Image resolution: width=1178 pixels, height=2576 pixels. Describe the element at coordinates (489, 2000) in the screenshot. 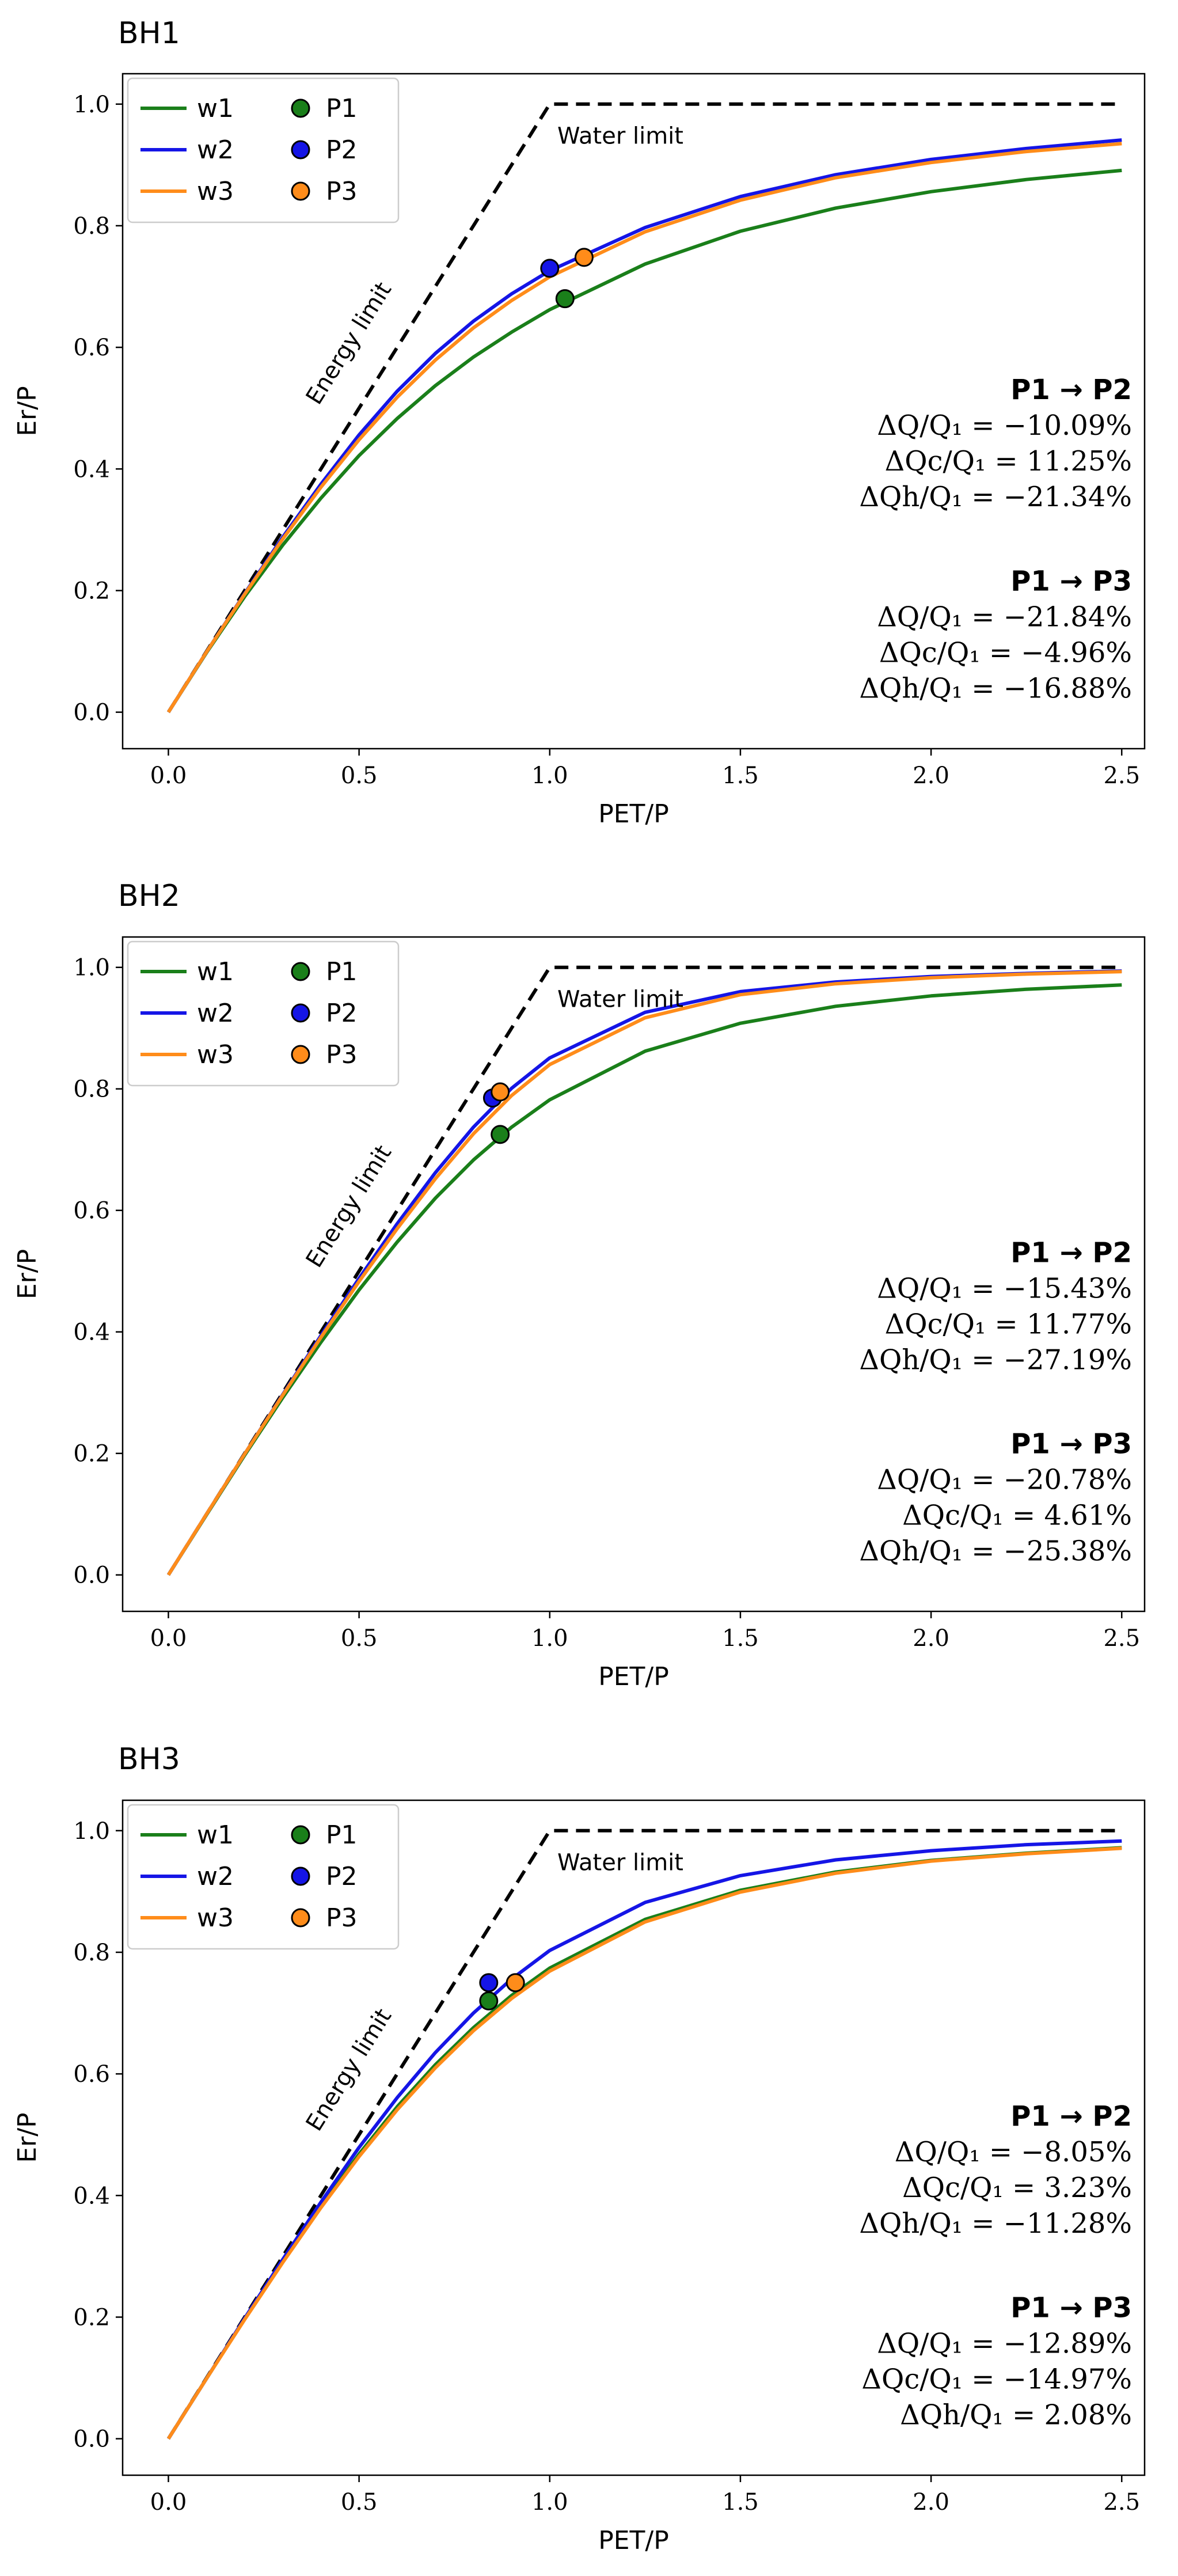

I see `point-P1` at that location.